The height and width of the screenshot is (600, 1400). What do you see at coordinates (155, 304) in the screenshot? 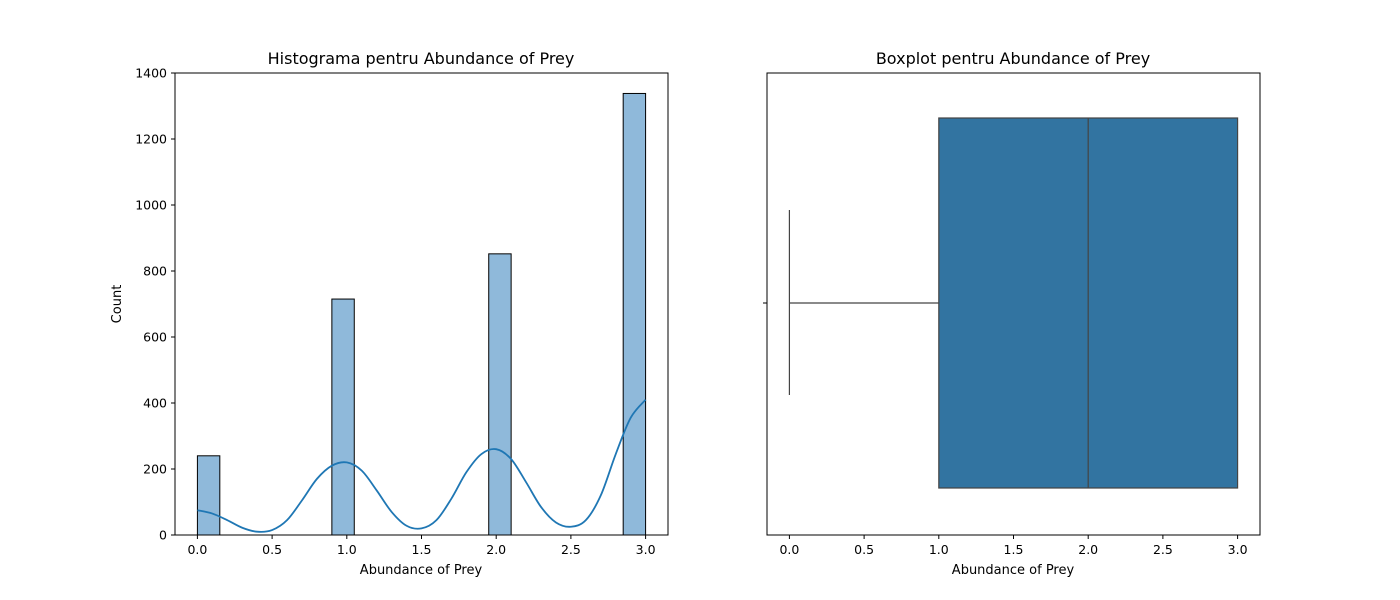
I see `histogram-y-ticks: 0 200 400 600 800 1000 1200 1400` at bounding box center [155, 304].